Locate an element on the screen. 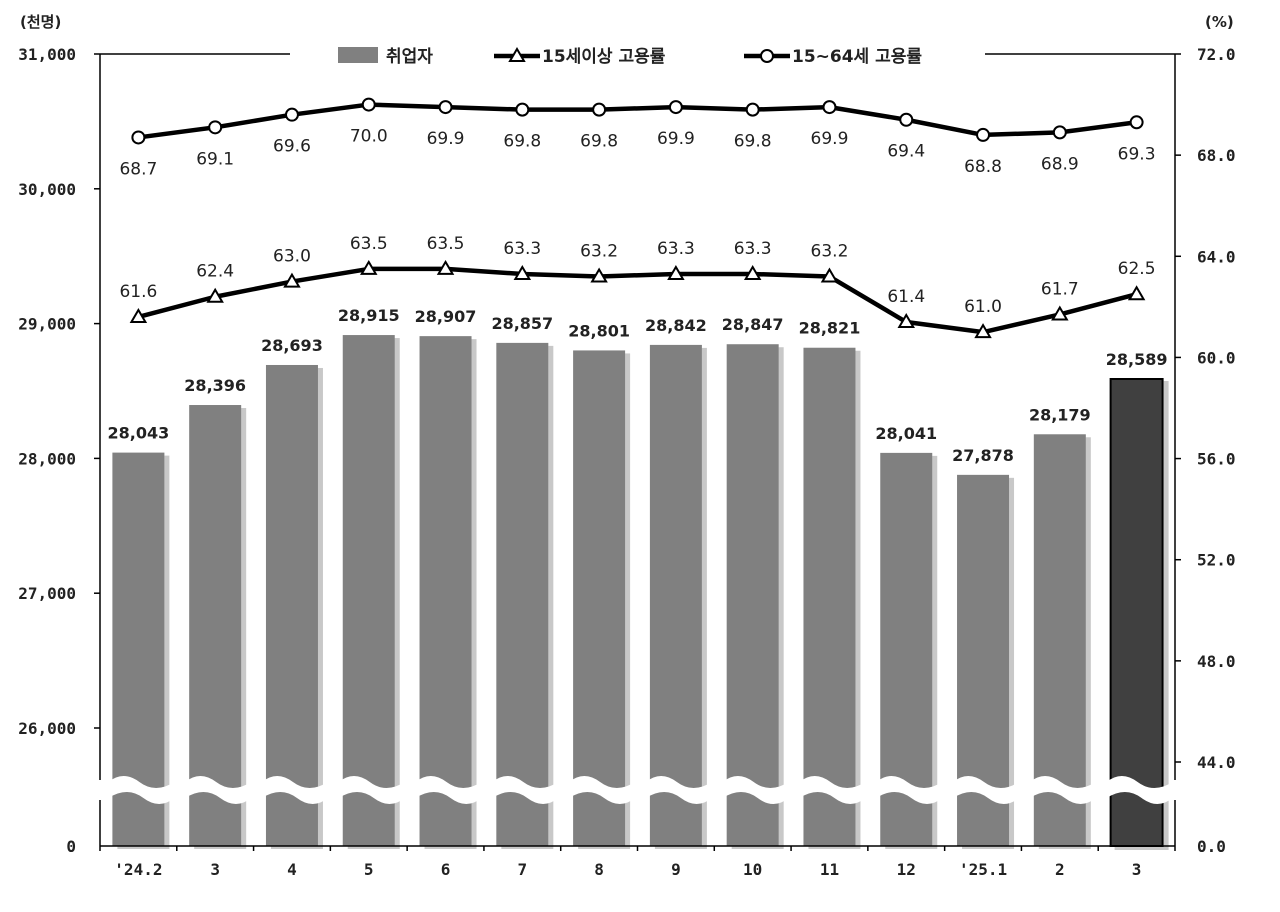 This screenshot has height=912, width=1280. right-tick-label: 0.0 is located at coordinates (1211, 846).